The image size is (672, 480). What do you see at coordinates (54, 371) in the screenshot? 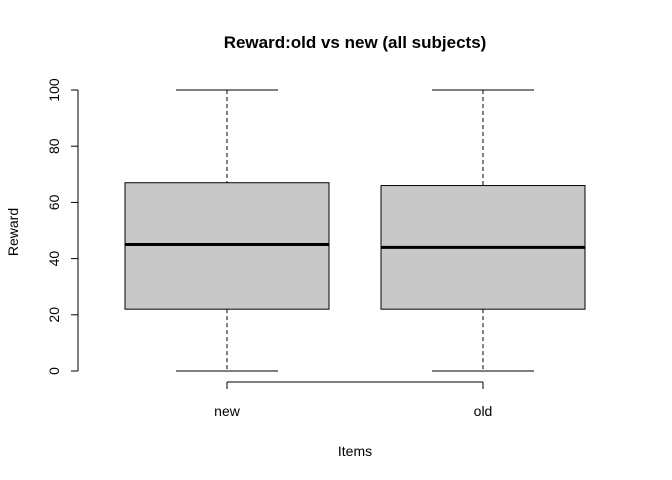
I see `y-tick-label: 0` at bounding box center [54, 371].